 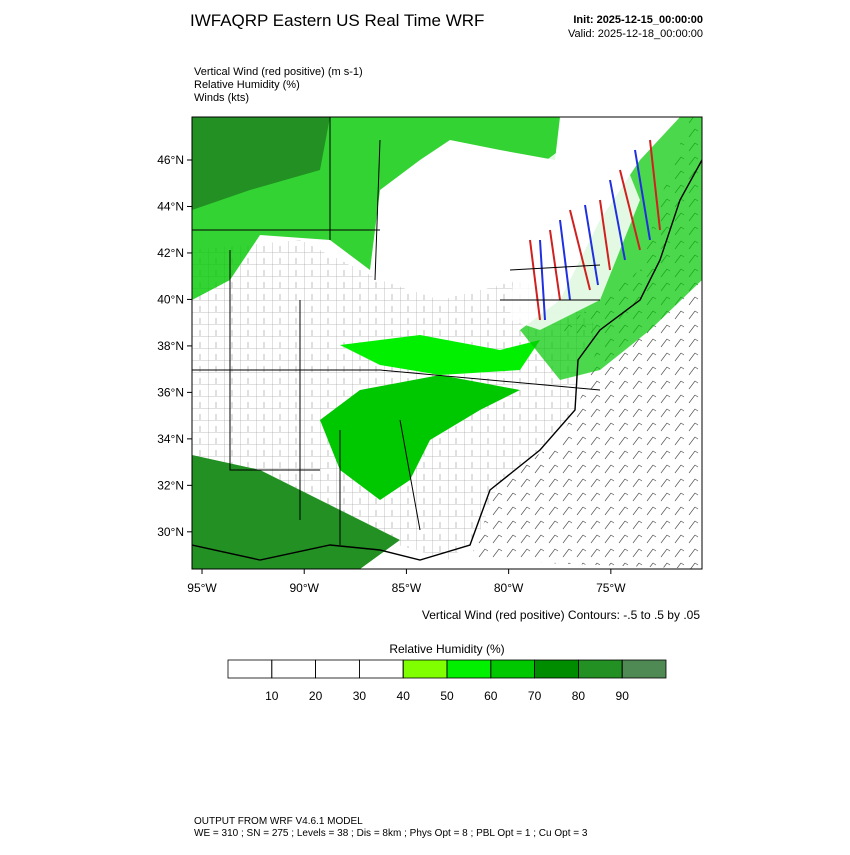 I want to click on colorbar-title: Relative Humidity (%), so click(x=446, y=649).